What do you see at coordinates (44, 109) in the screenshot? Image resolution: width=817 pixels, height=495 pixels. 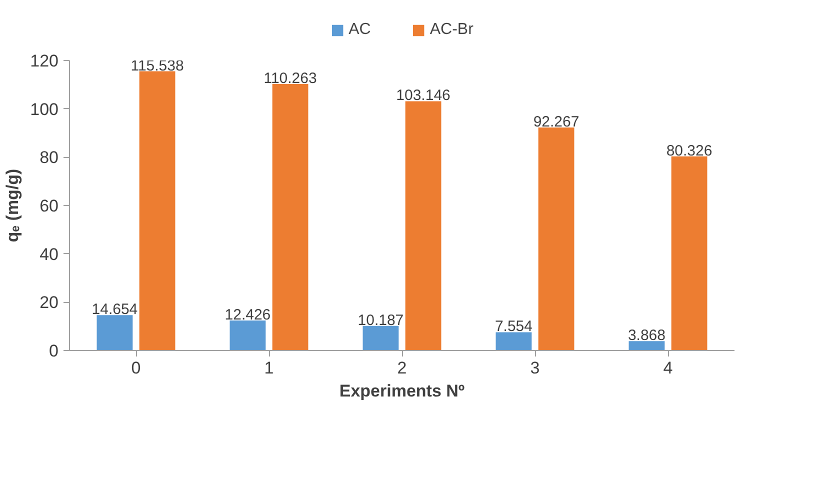 I see `y-tick-label: 100` at bounding box center [44, 109].